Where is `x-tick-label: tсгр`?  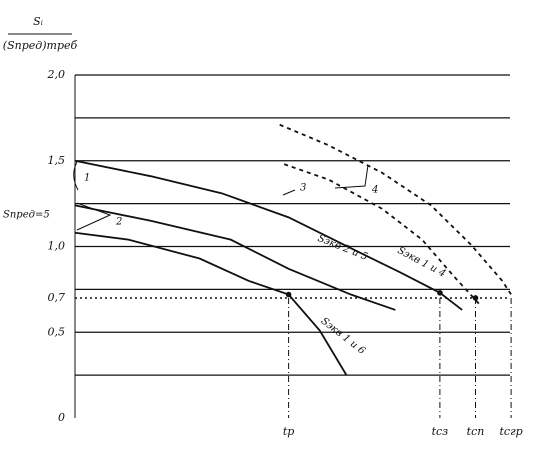 x-tick-label: tсгр is located at coordinates (511, 431).